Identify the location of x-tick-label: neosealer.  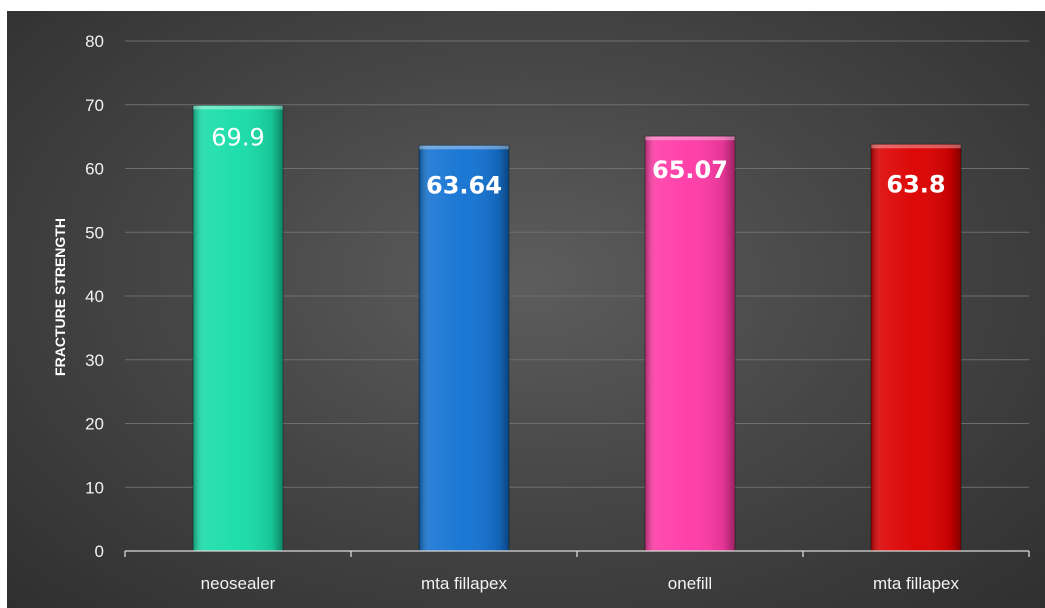
(238, 583).